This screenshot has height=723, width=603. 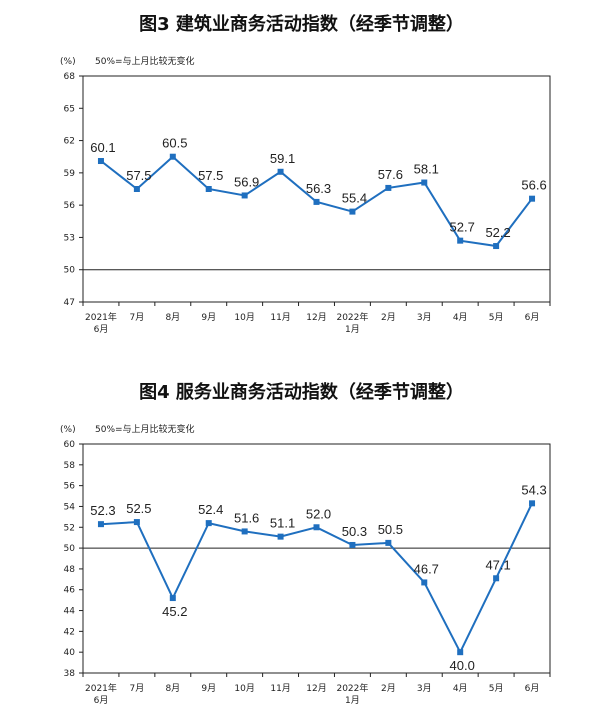 I want to click on chart-title: 图3 建筑业商务活动指数（经季节调整）, so click(x=301, y=24).